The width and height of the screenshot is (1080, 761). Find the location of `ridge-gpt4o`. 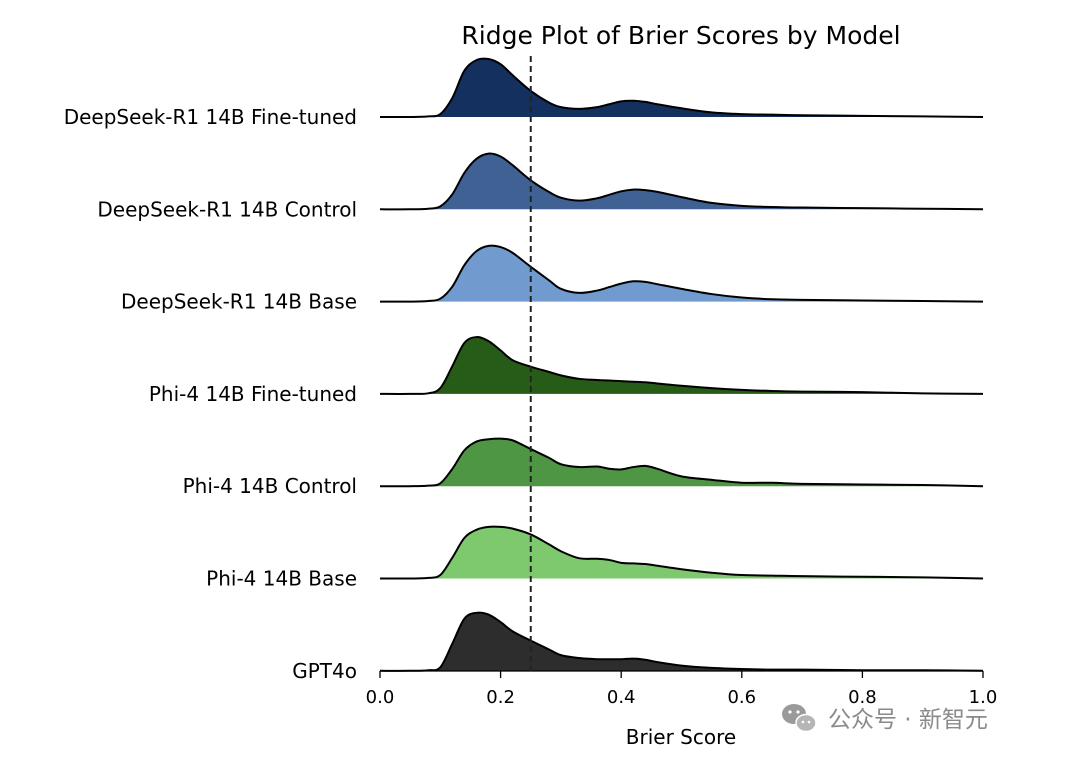

ridge-gpt4o is located at coordinates (681, 641).